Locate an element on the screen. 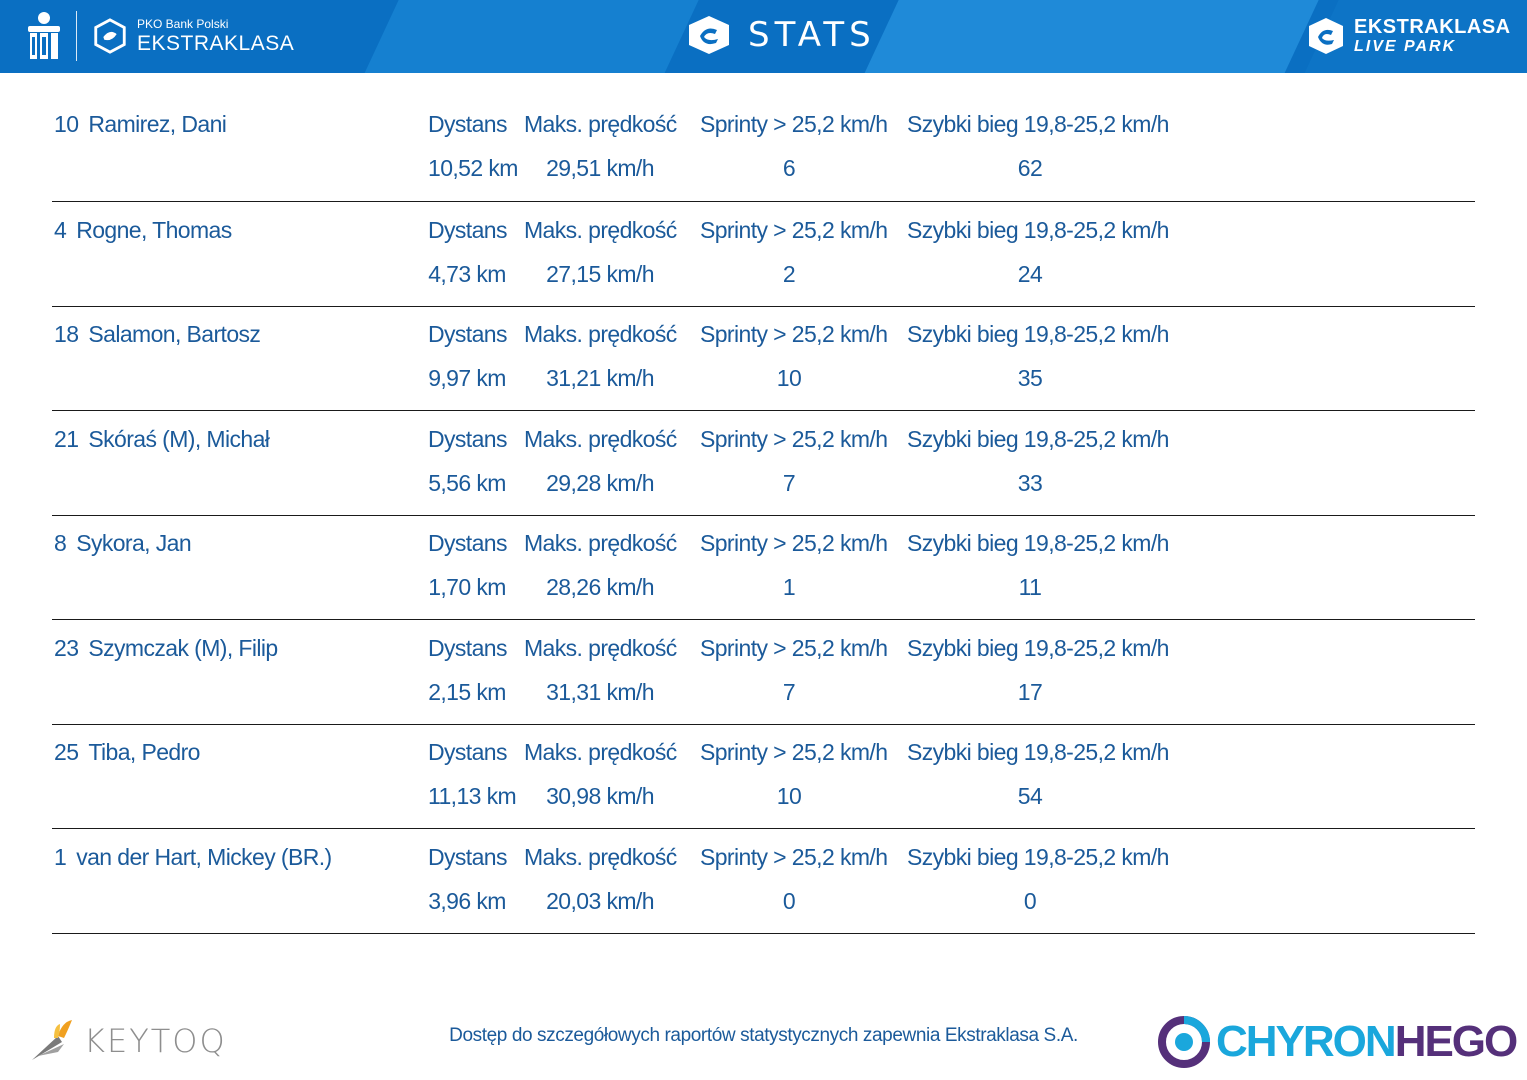 The image size is (1527, 1080). player-name: 23 Szymczak (M), Filip is located at coordinates (166, 648).